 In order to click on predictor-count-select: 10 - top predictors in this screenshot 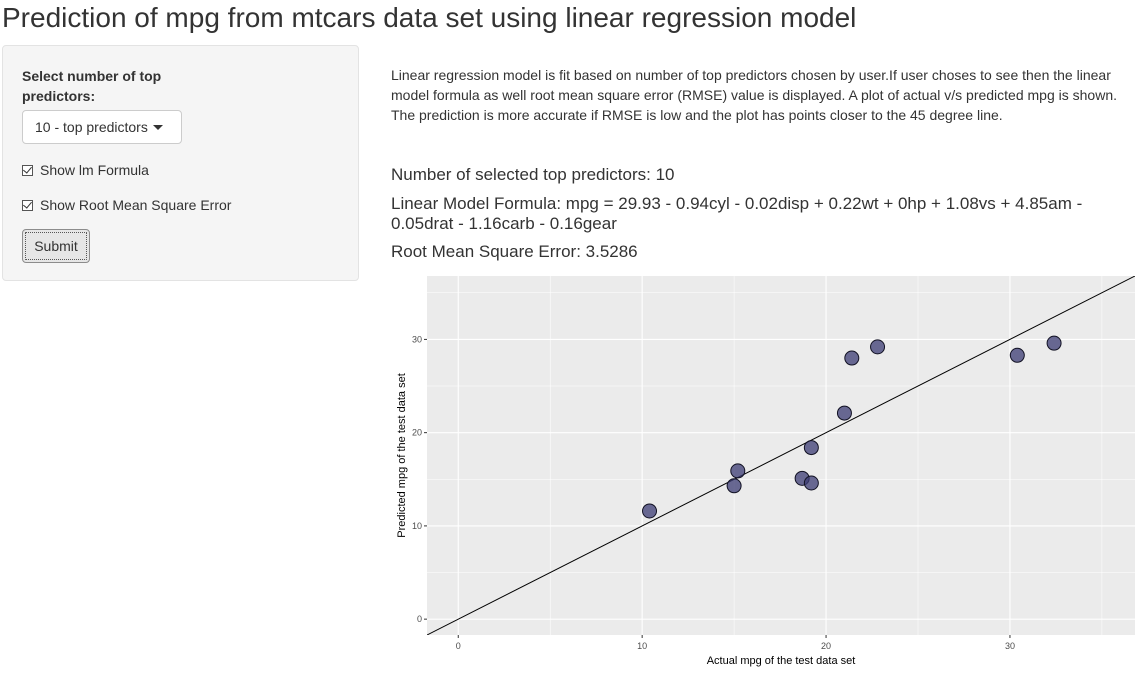, I will do `click(102, 127)`.